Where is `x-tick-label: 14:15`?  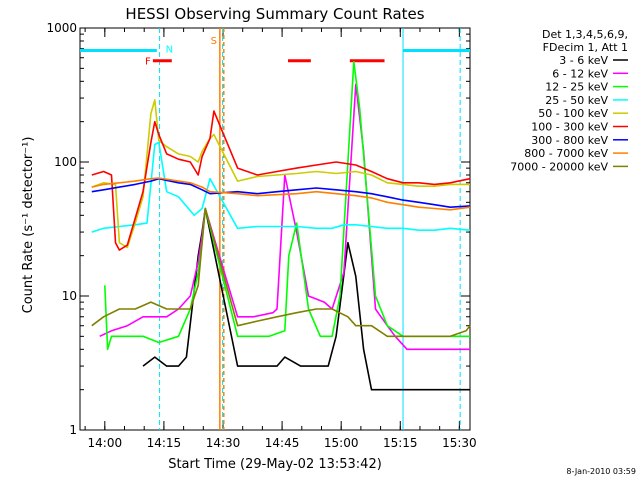
x-tick-label: 14:15 is located at coordinates (164, 443).